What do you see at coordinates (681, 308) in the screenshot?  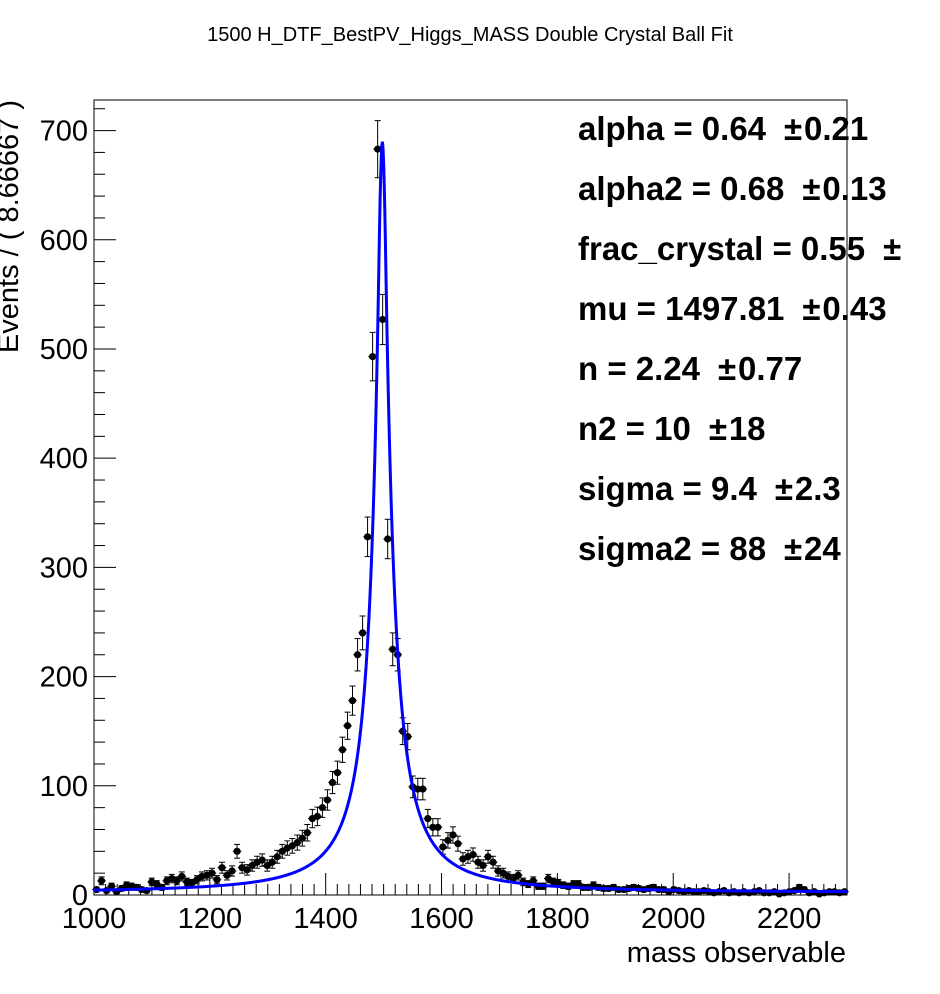 I see `param-label: mu = 1497.81` at bounding box center [681, 308].